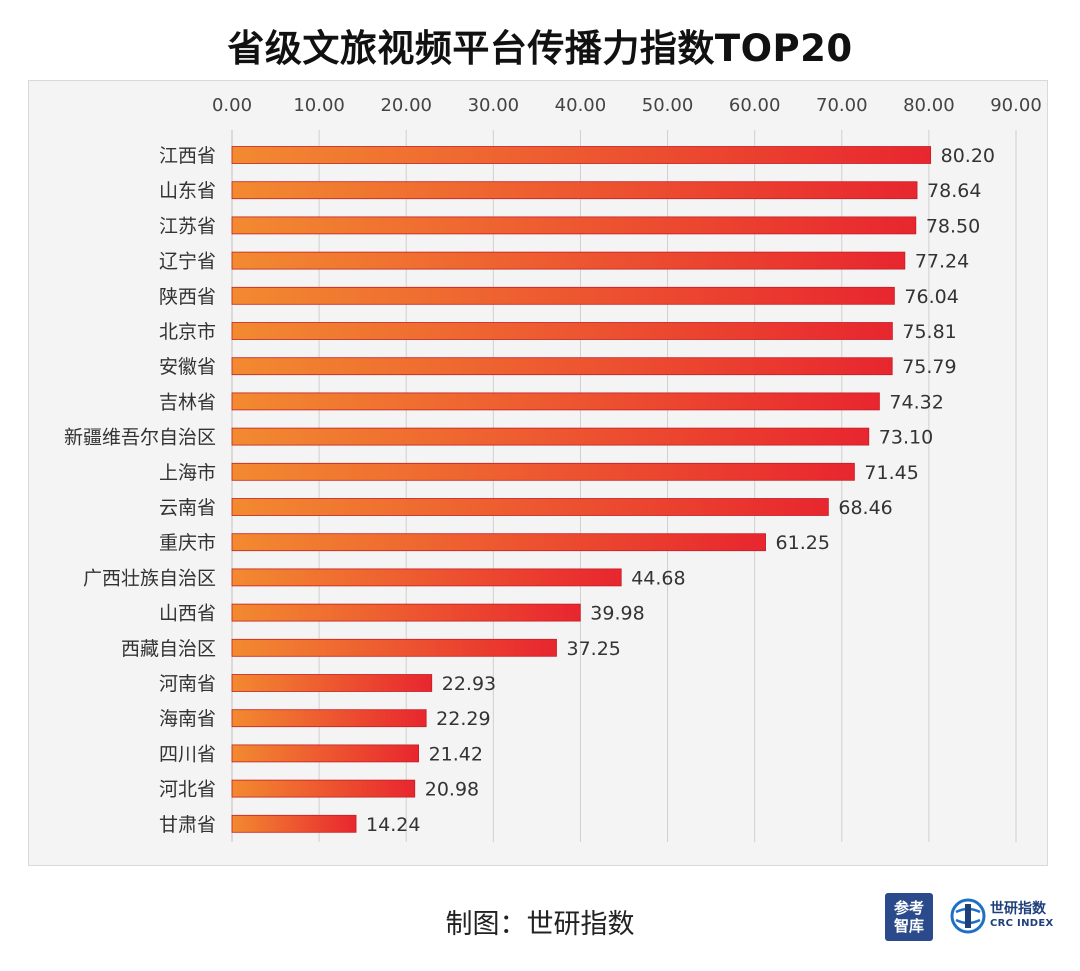  What do you see at coordinates (187, 191) in the screenshot?
I see `category-label: 山东省` at bounding box center [187, 191].